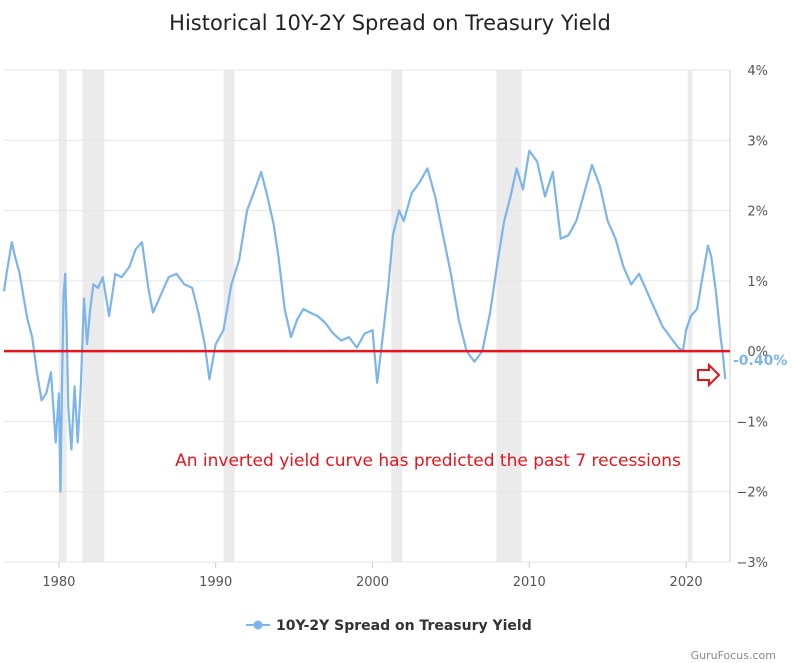  What do you see at coordinates (733, 655) in the screenshot?
I see `watermark: GuruFocus.com` at bounding box center [733, 655].